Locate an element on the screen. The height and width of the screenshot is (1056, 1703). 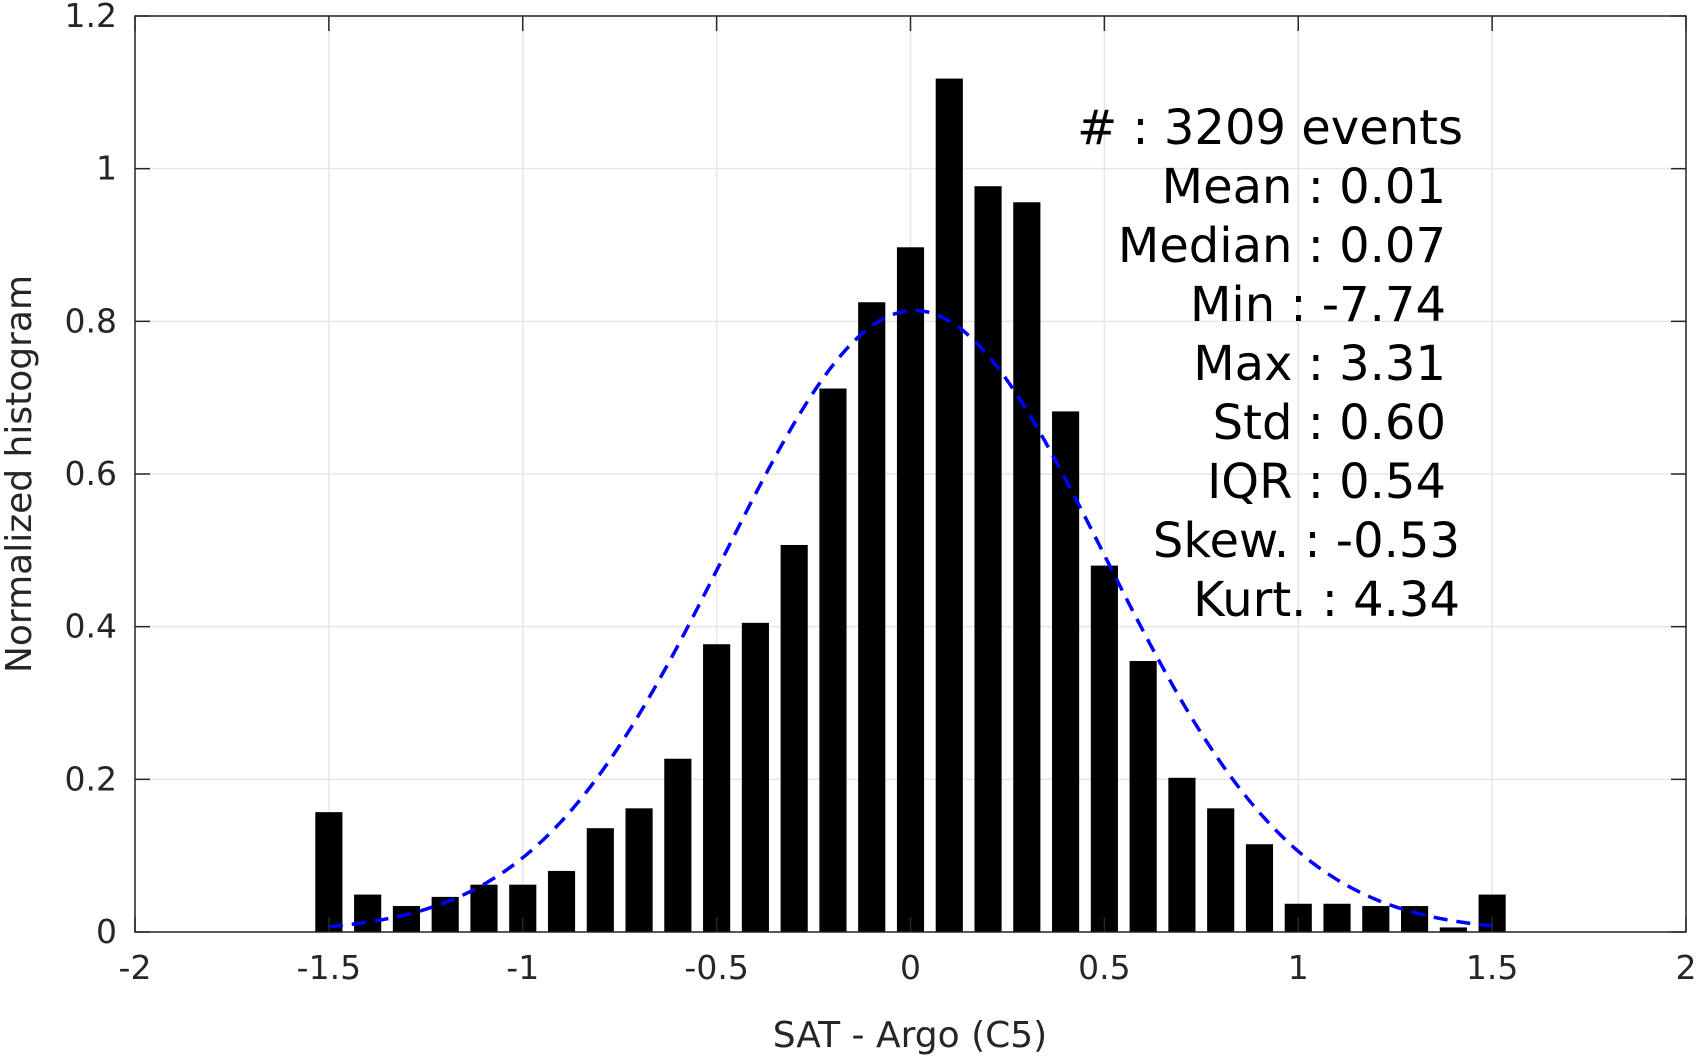
x-axis-title: SAT - Argo (C5) is located at coordinates (910, 1035).